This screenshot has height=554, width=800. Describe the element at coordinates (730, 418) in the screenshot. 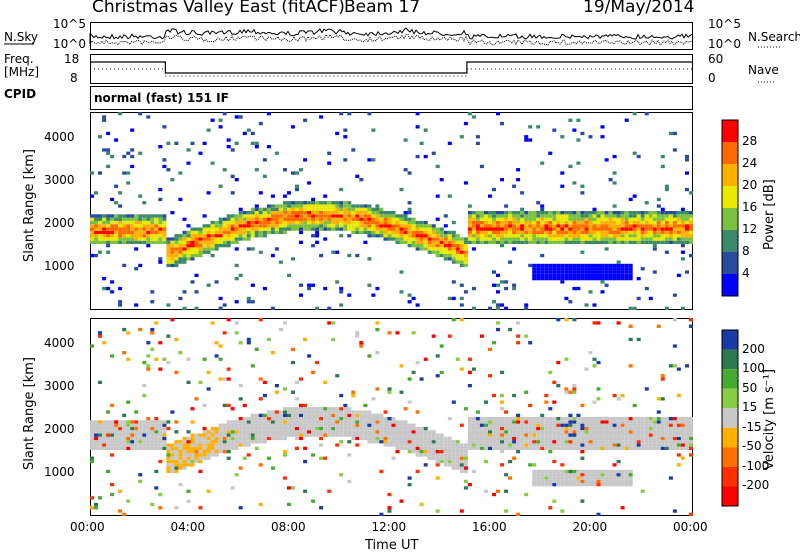

I see `velocity-colorbar-border` at that location.